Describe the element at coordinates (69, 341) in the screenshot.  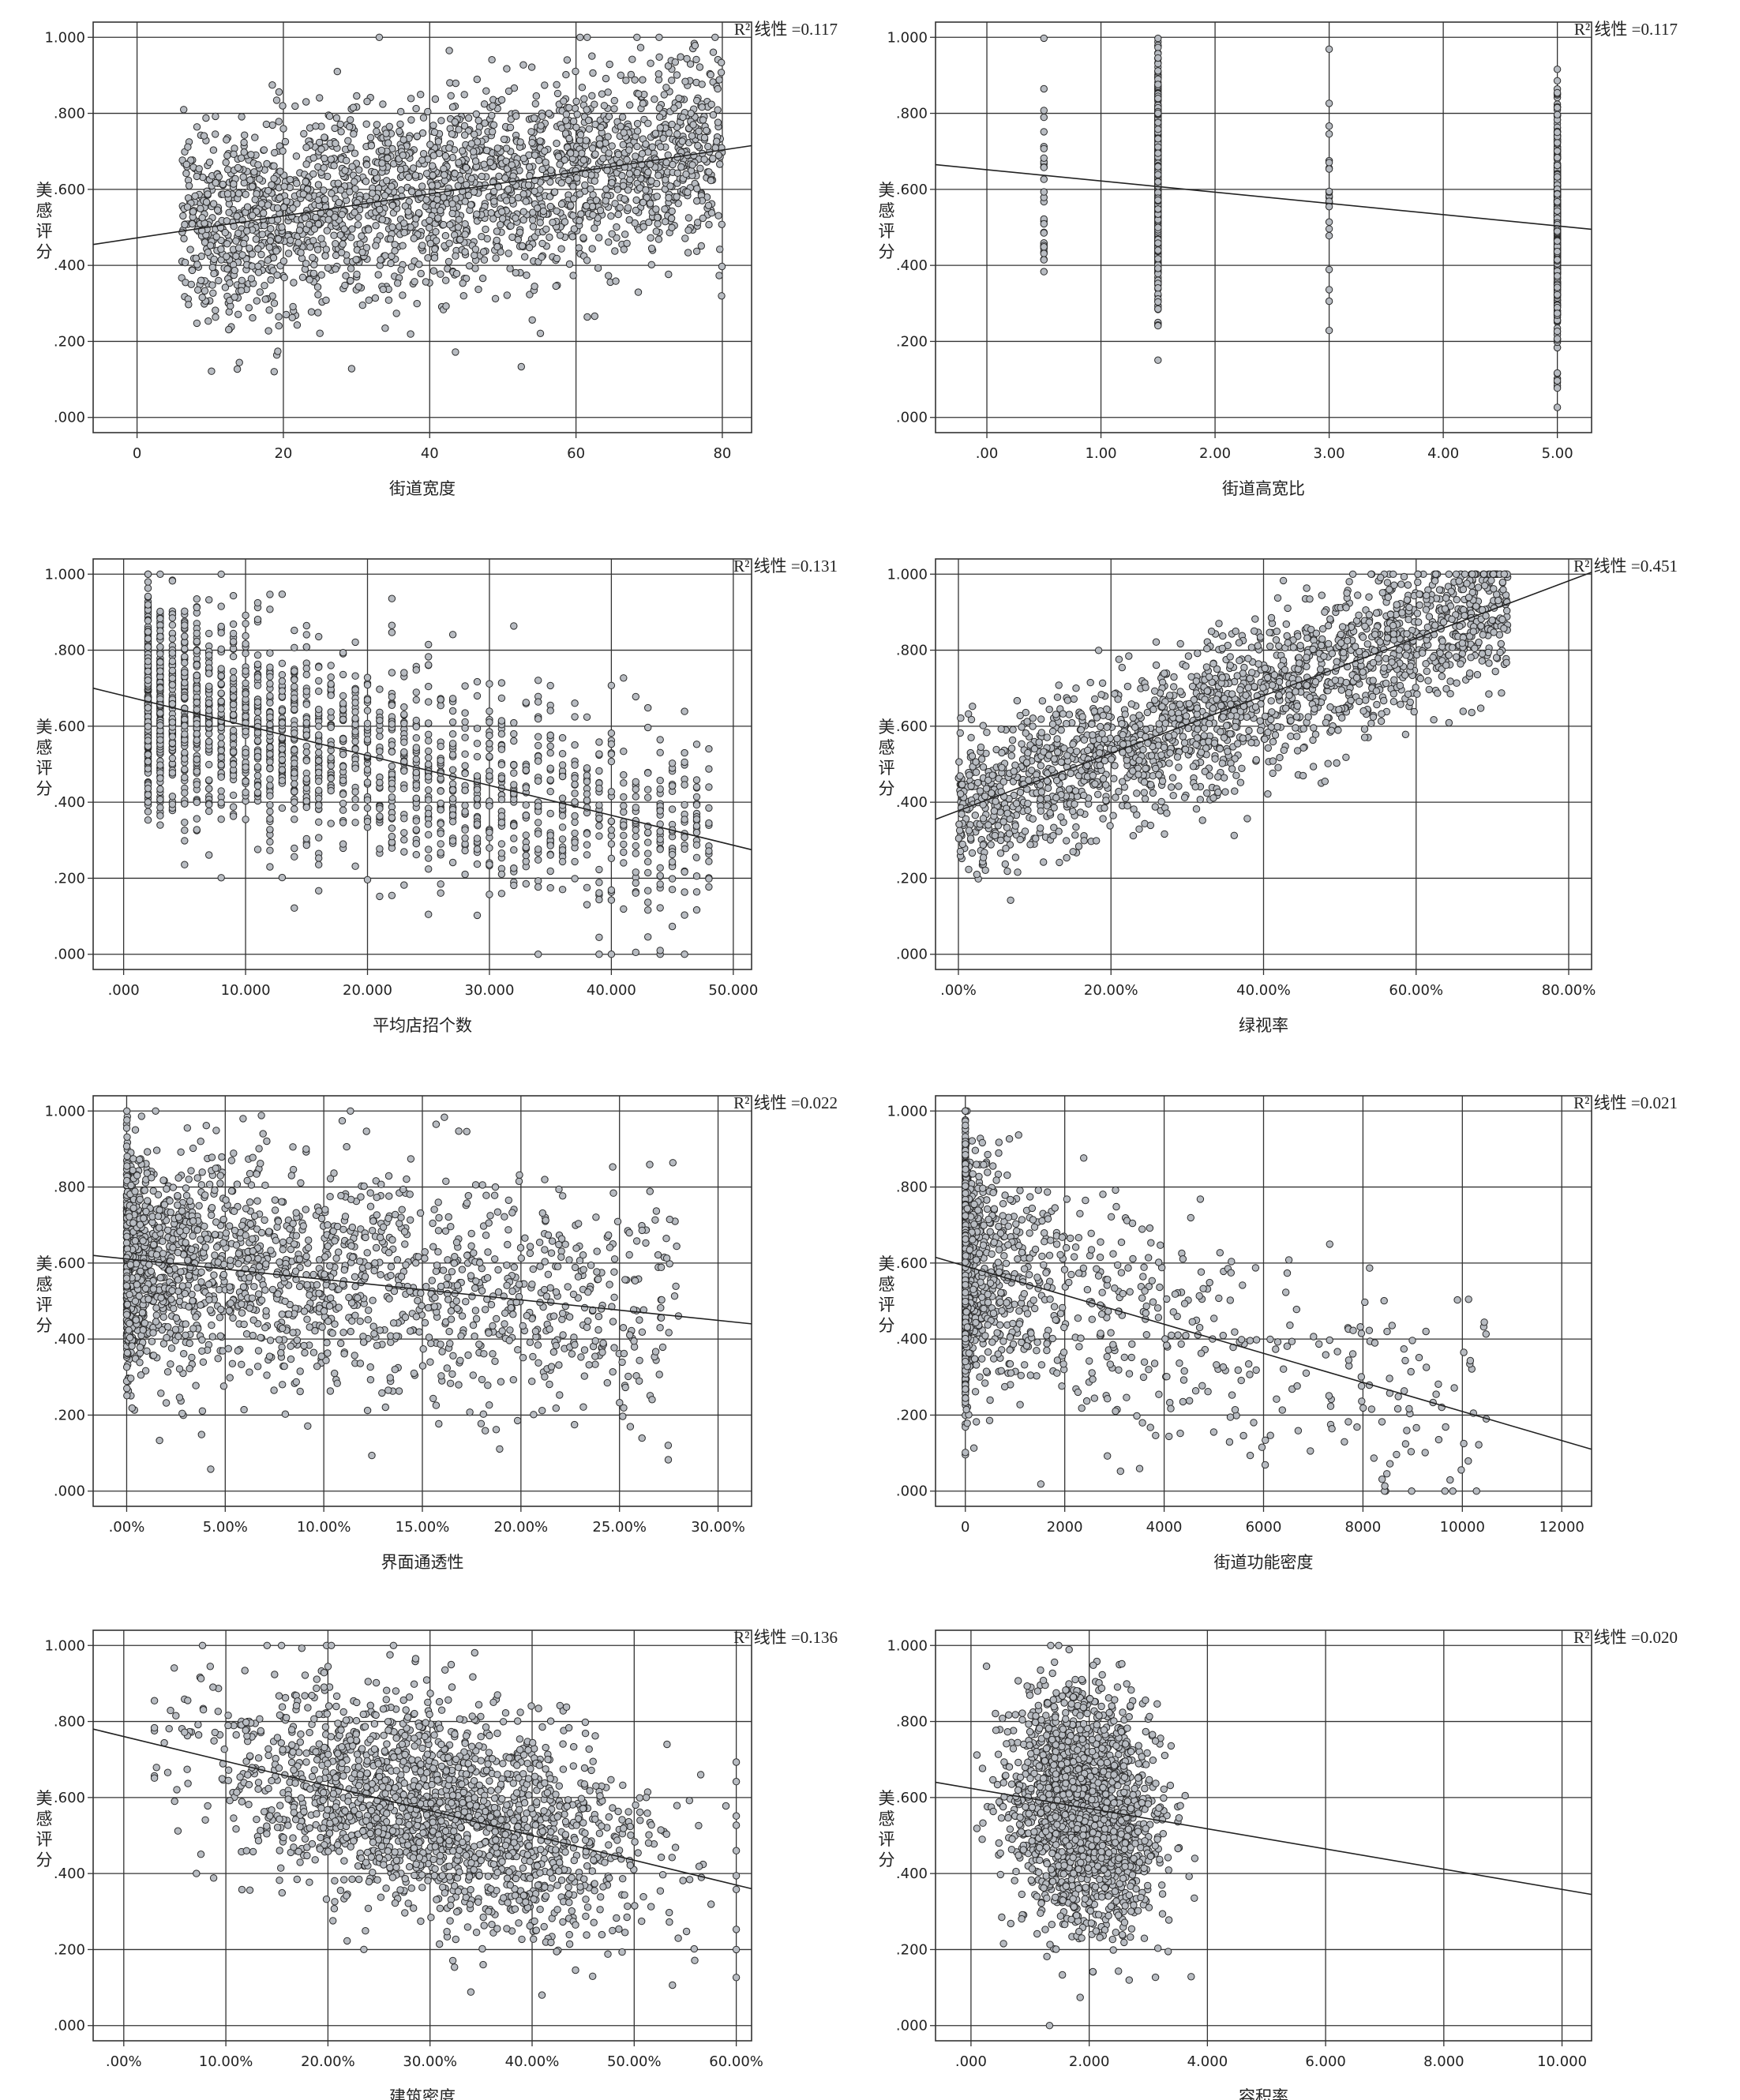
I see `y-tick-label: .200` at that location.